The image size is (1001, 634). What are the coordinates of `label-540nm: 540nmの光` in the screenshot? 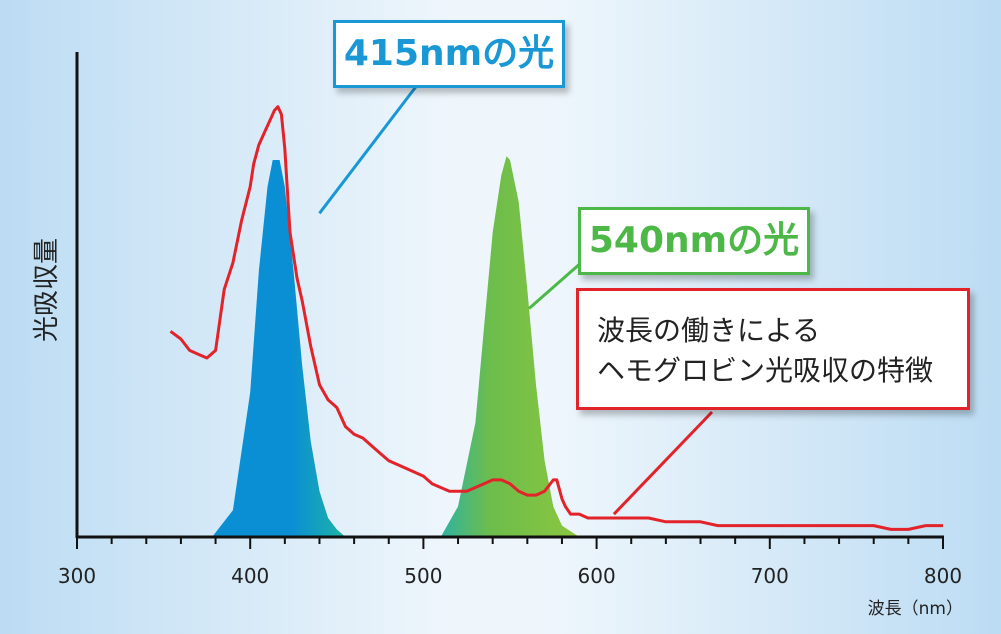 It's located at (694, 241).